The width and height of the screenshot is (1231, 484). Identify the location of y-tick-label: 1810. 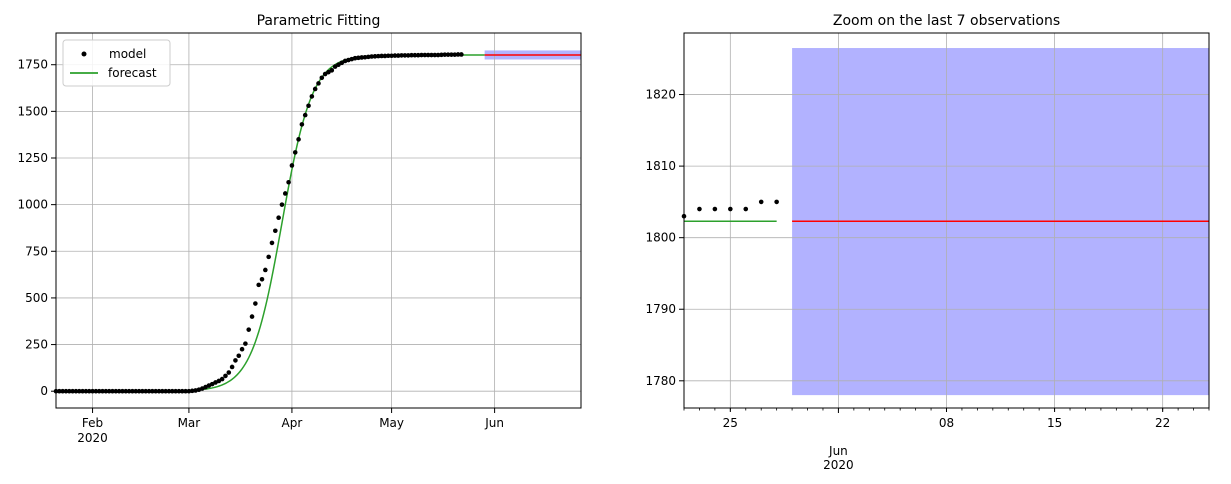
(660, 166).